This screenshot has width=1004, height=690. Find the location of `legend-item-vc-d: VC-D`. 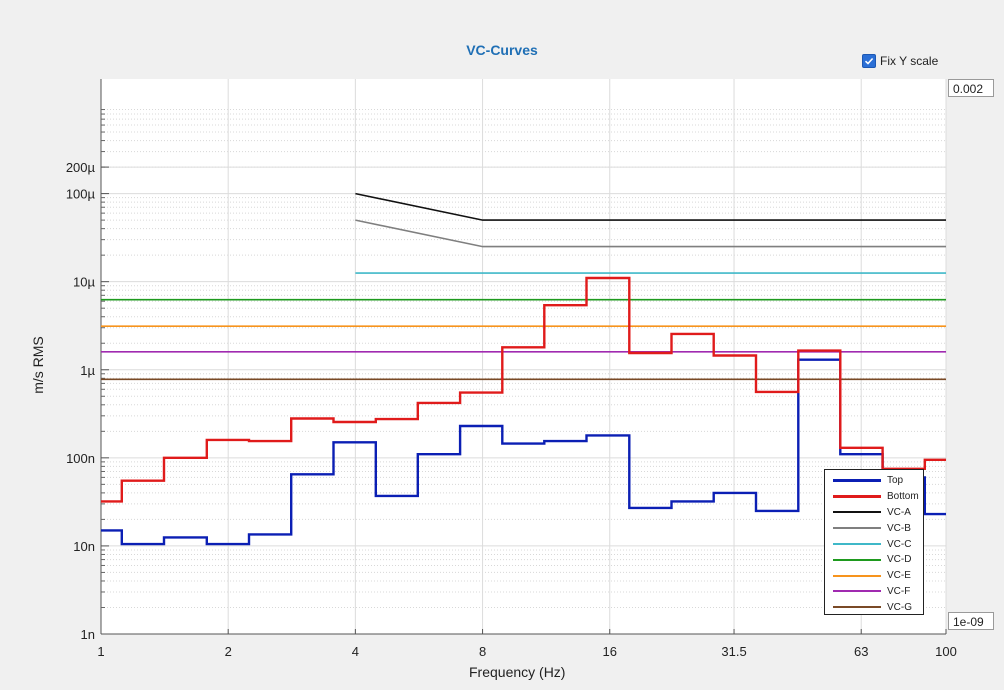

legend-item-vc-d: VC-D is located at coordinates (874, 560).